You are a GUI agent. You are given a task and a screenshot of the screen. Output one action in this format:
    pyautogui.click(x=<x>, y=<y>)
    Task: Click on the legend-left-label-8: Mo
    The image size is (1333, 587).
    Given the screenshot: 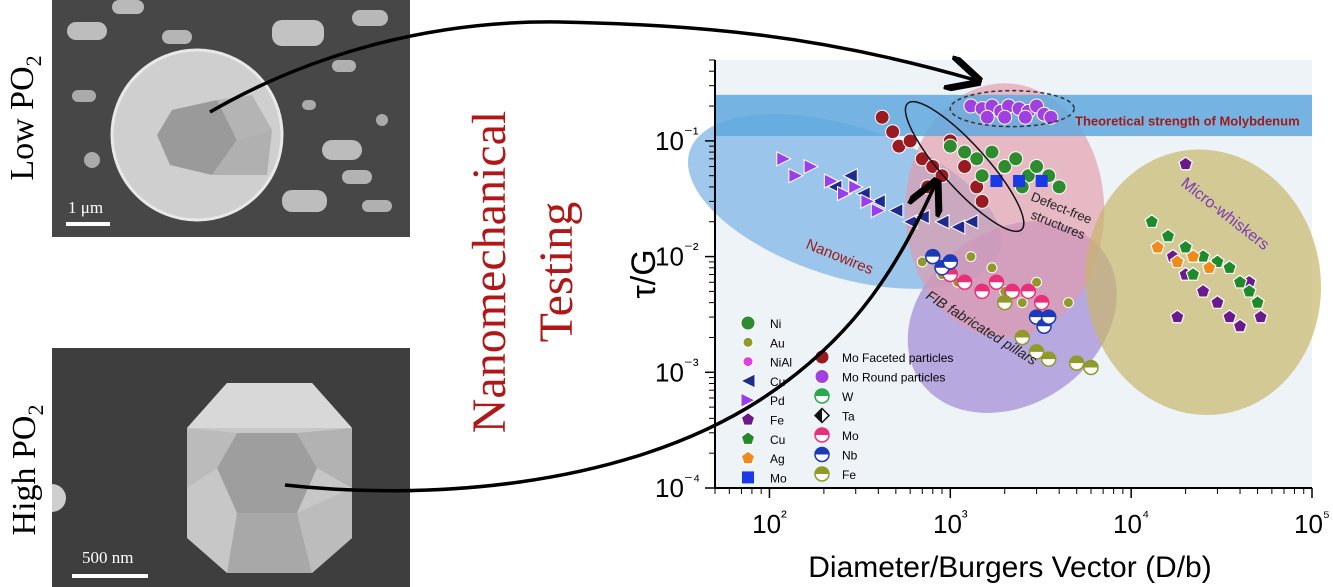 What is the action you would take?
    pyautogui.click(x=778, y=478)
    